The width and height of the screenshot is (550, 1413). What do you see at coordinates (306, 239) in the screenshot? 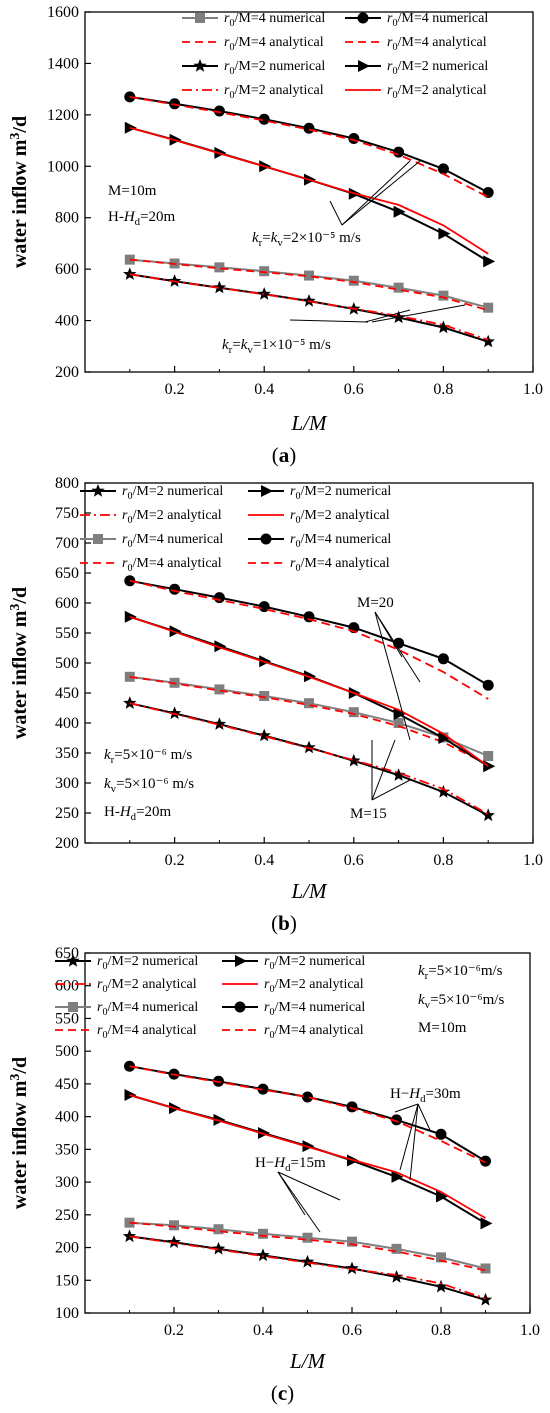
I see `annotation-label: kr​=kv​=2×10⁻⁵ m/s` at bounding box center [306, 239].